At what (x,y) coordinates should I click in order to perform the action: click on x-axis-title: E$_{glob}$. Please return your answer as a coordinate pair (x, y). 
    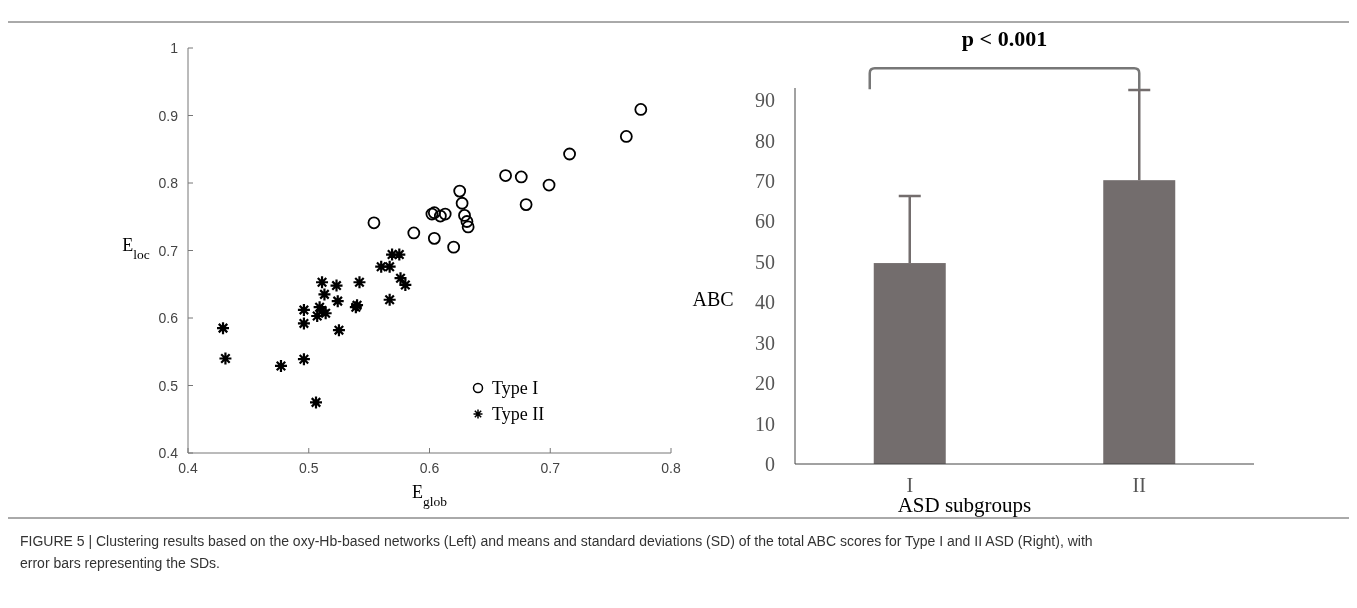
    Looking at the image, I should click on (429, 495).